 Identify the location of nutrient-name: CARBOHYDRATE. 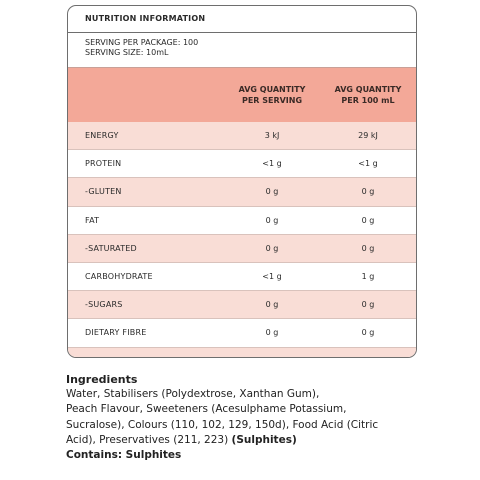
(119, 277).